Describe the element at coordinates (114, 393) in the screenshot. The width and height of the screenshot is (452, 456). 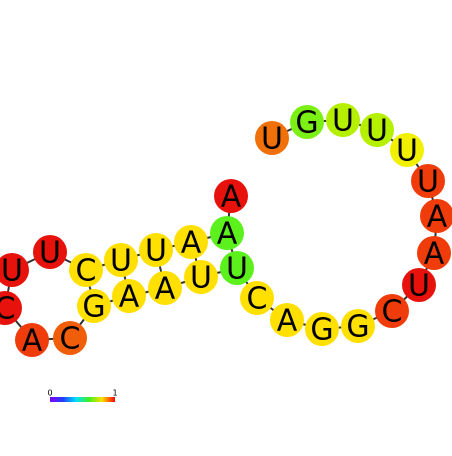
I see `colorbar-max: 1` at that location.